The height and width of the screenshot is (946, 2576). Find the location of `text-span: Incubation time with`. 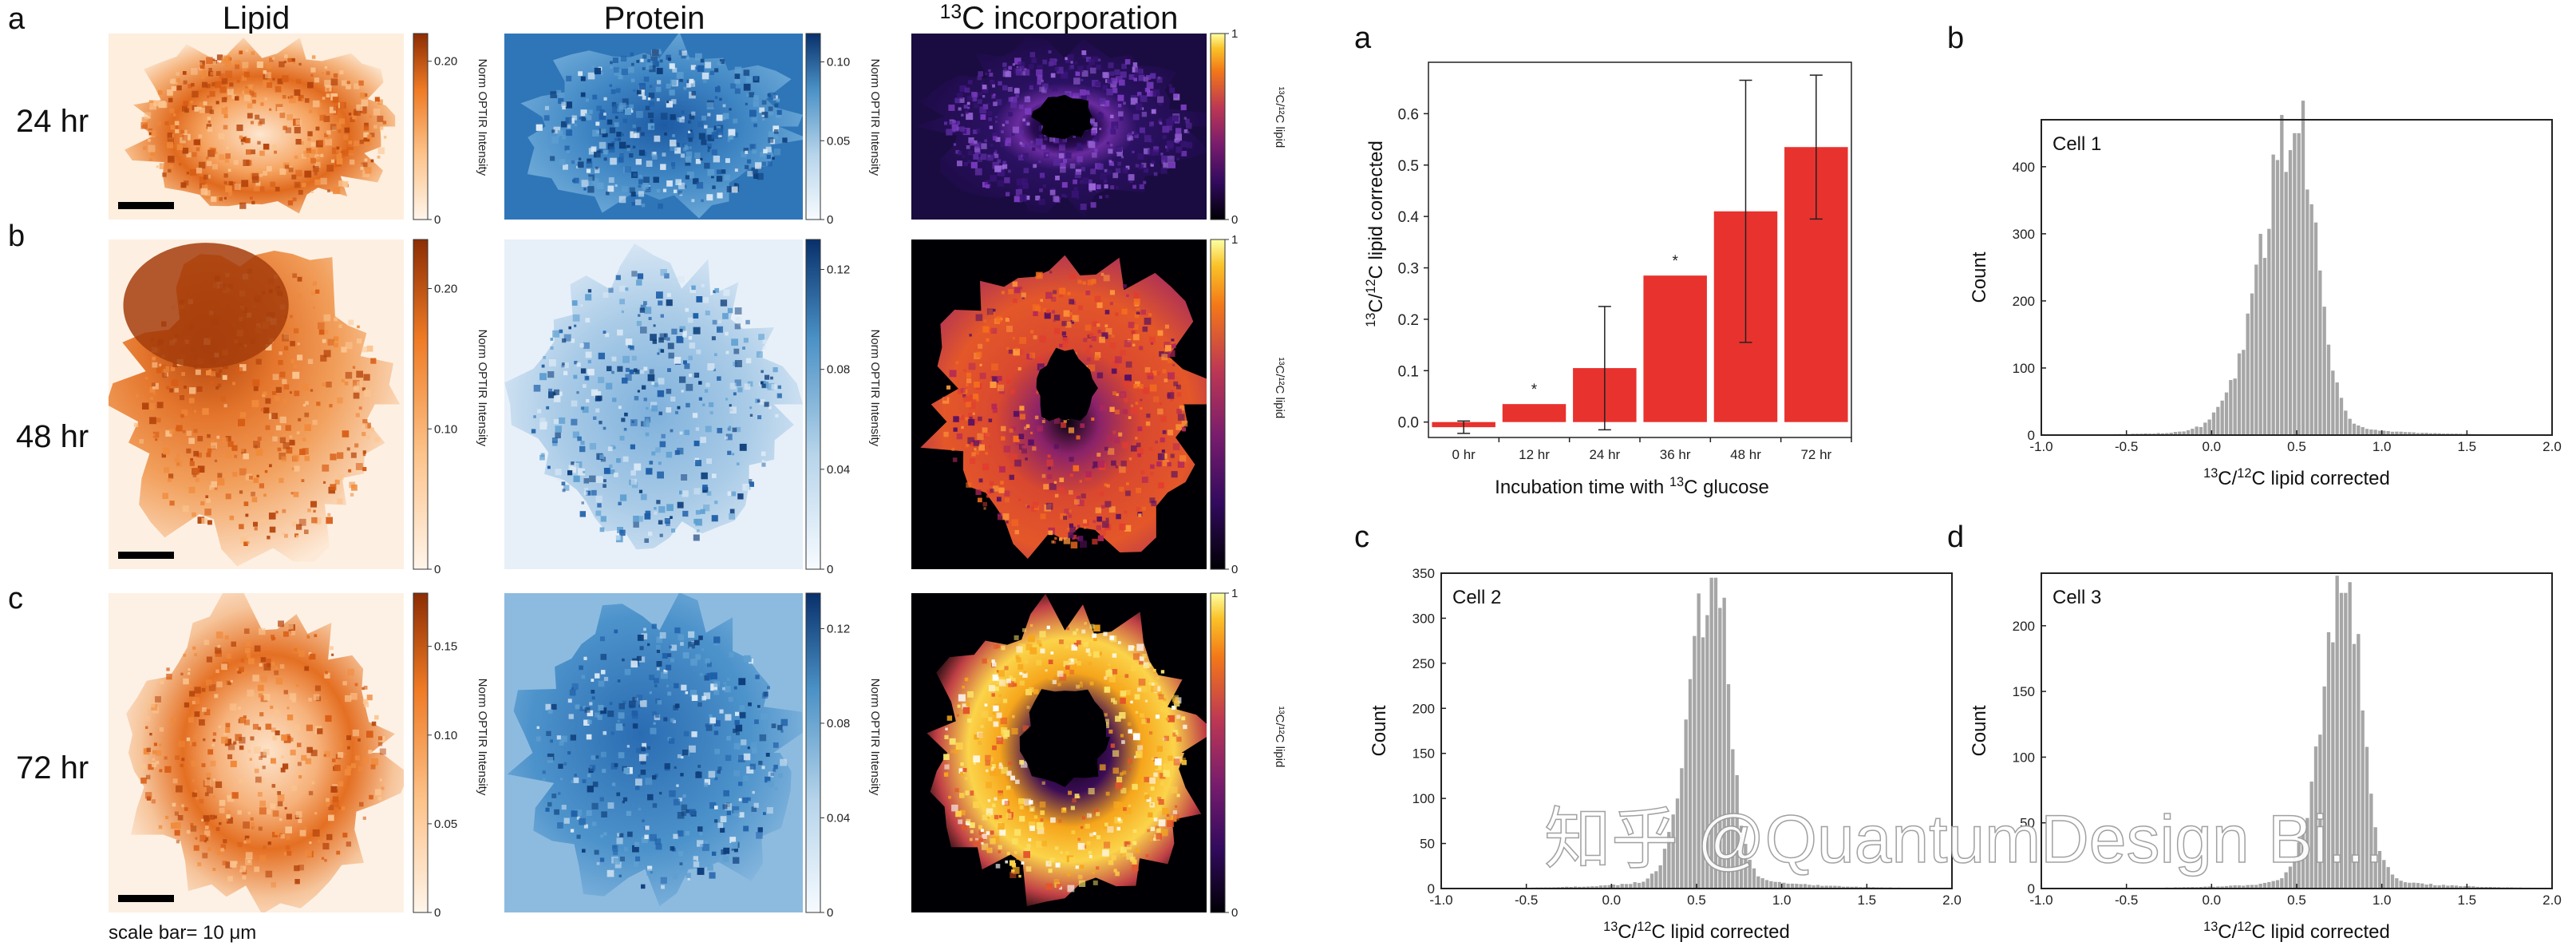

text-span: Incubation time with is located at coordinates (1582, 488).